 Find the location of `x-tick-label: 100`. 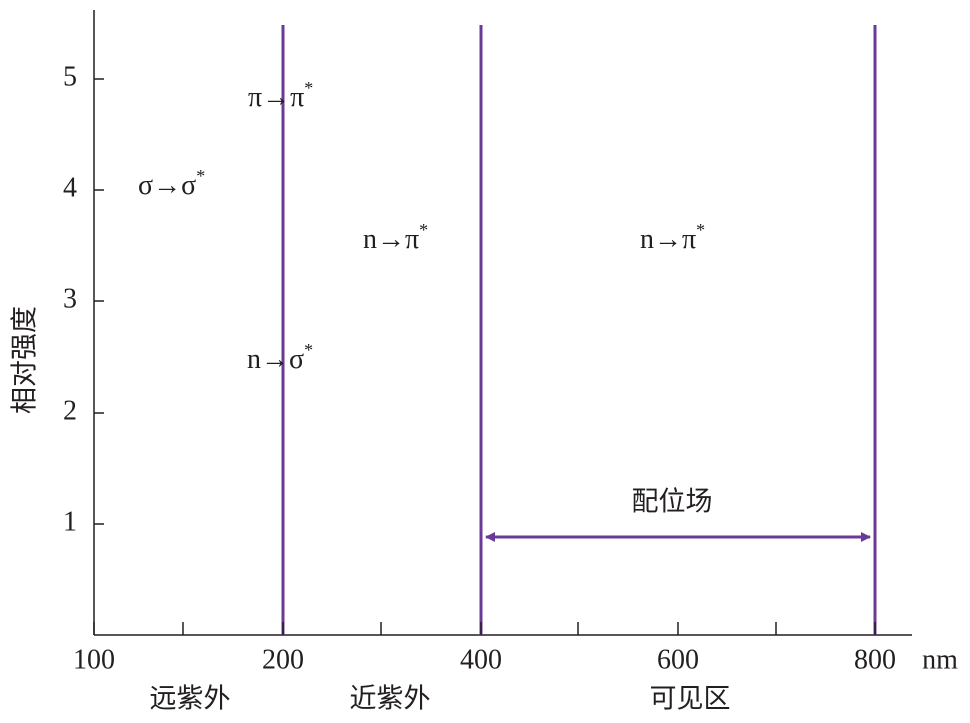

x-tick-label: 100 is located at coordinates (94, 659).